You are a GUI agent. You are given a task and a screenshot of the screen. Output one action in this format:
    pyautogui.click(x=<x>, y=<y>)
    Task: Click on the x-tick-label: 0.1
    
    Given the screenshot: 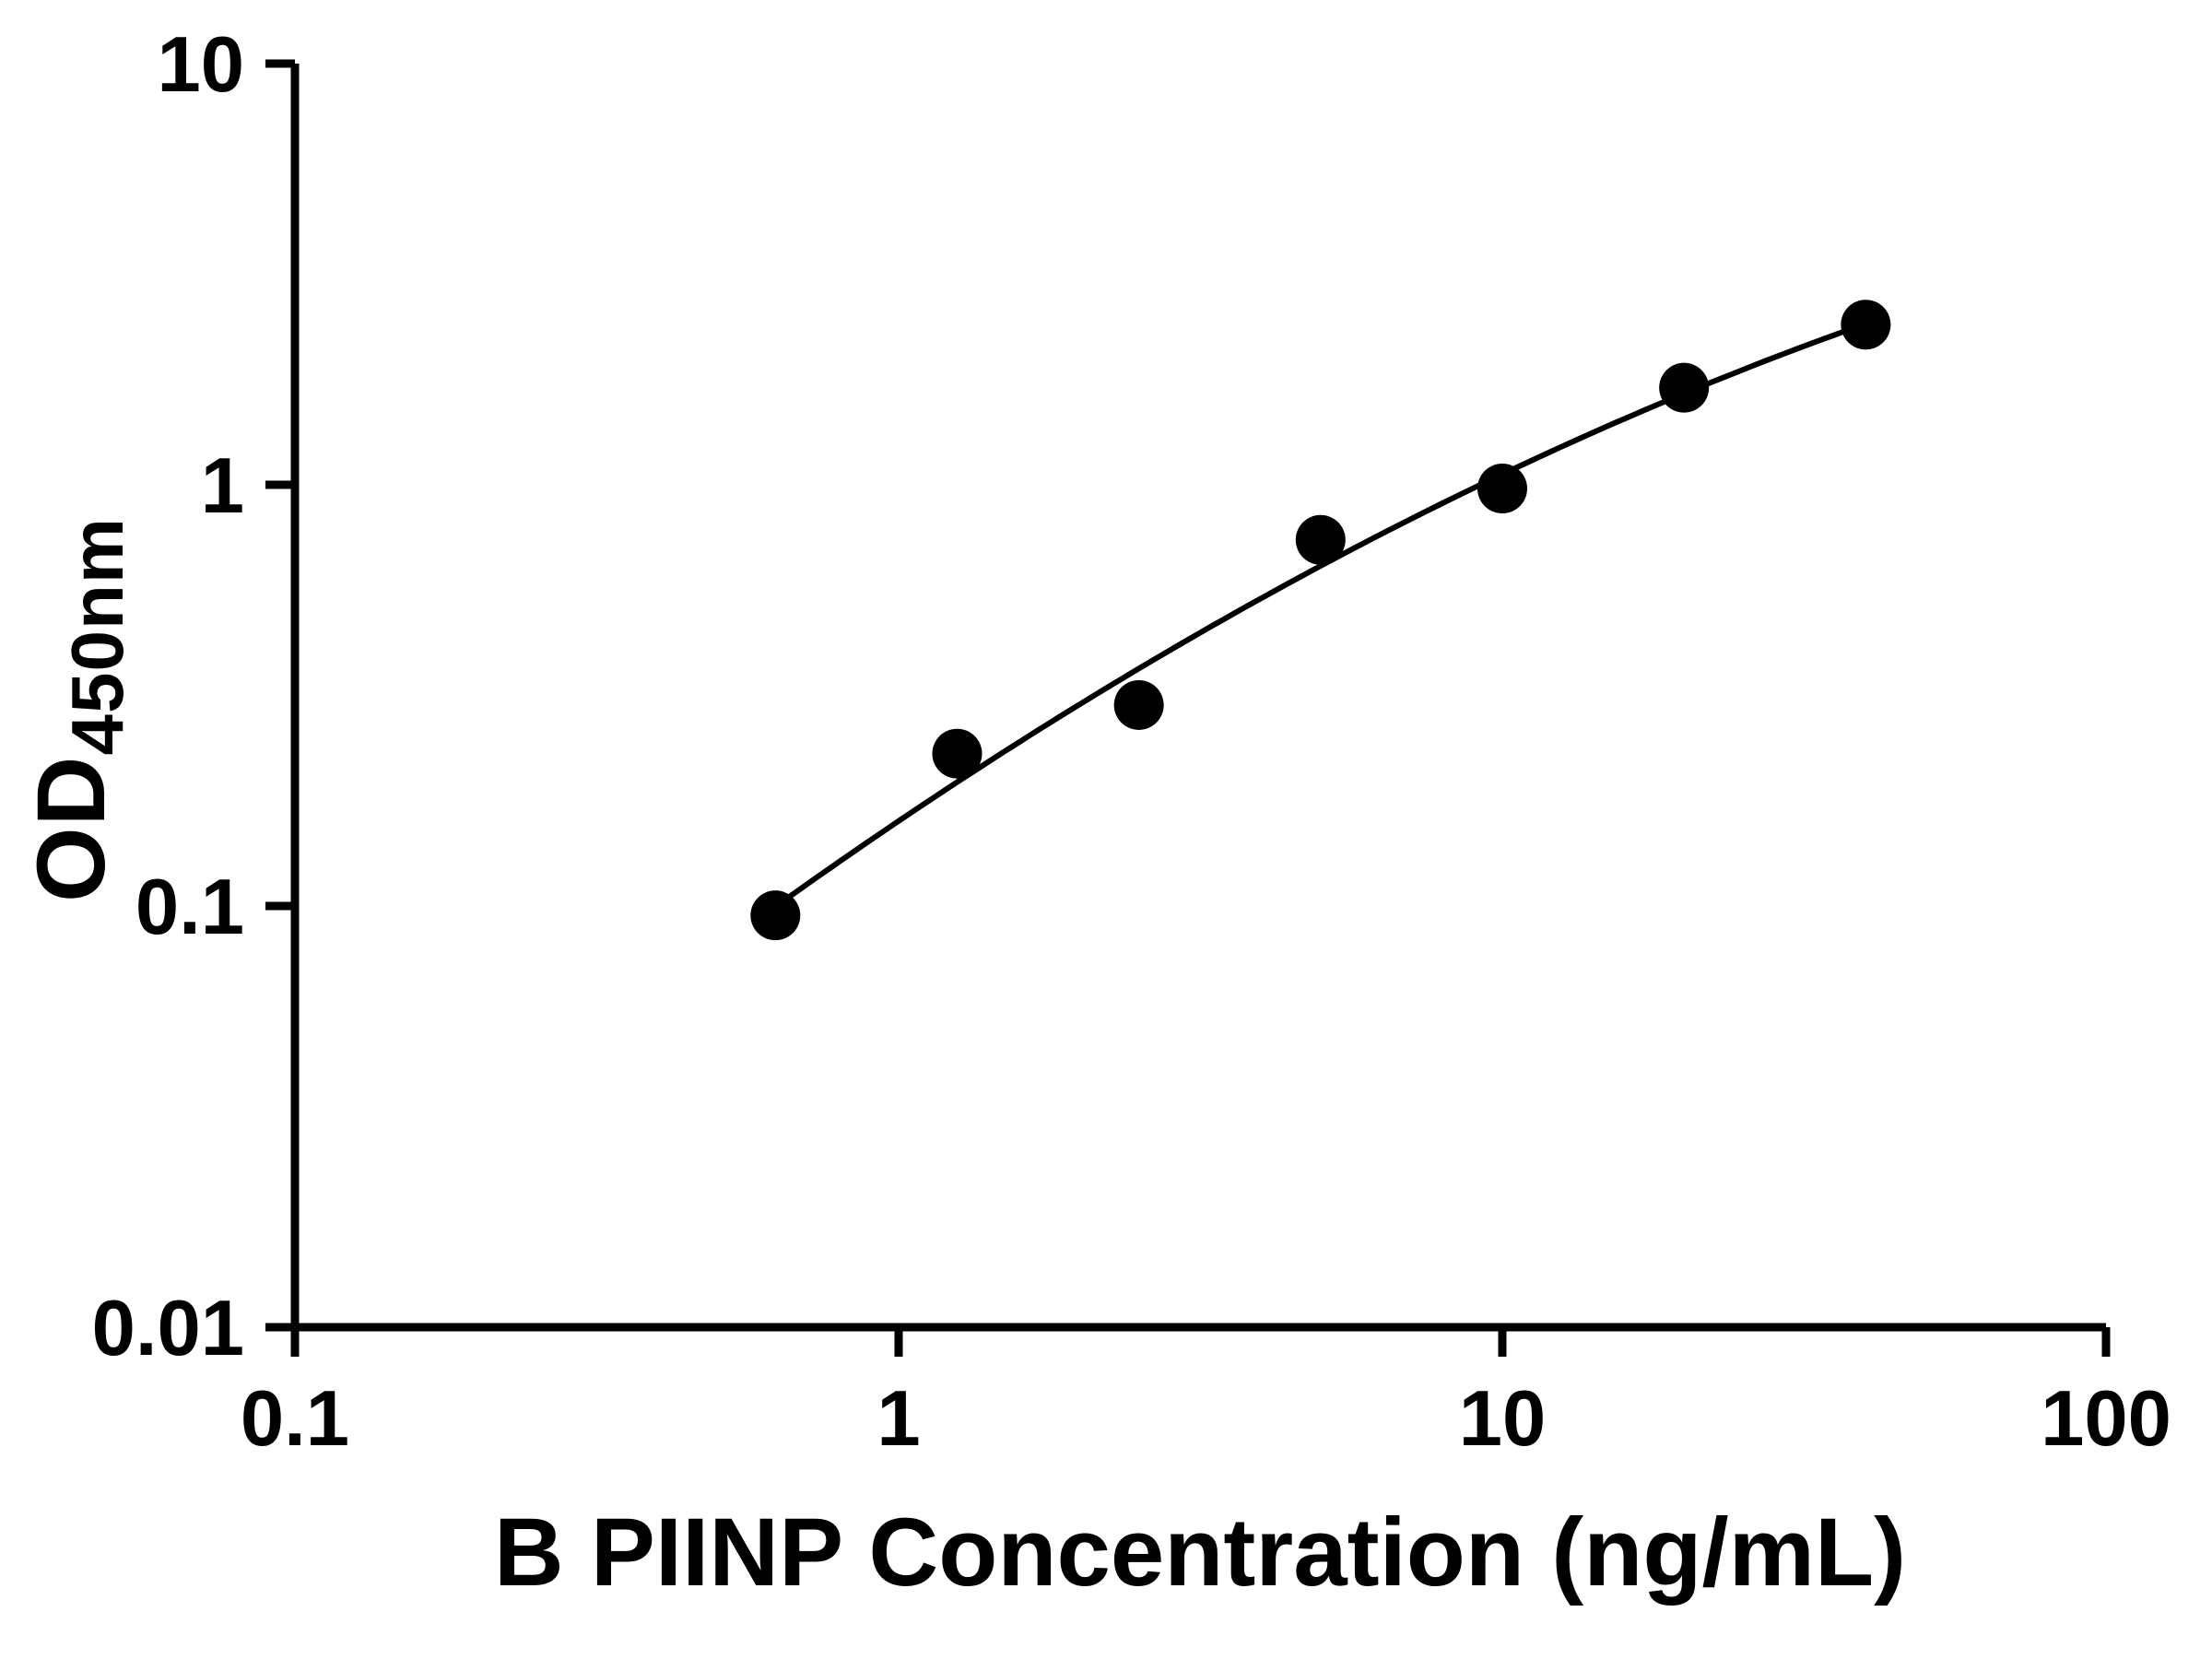 What is the action you would take?
    pyautogui.click(x=295, y=1419)
    